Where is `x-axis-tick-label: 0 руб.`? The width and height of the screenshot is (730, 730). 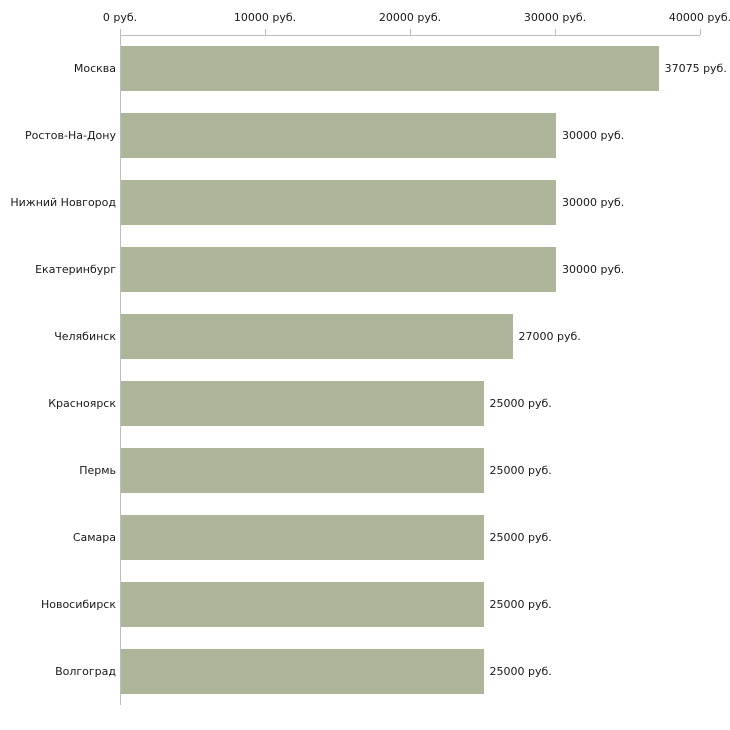 x-axis-tick-label: 0 руб. is located at coordinates (120, 17).